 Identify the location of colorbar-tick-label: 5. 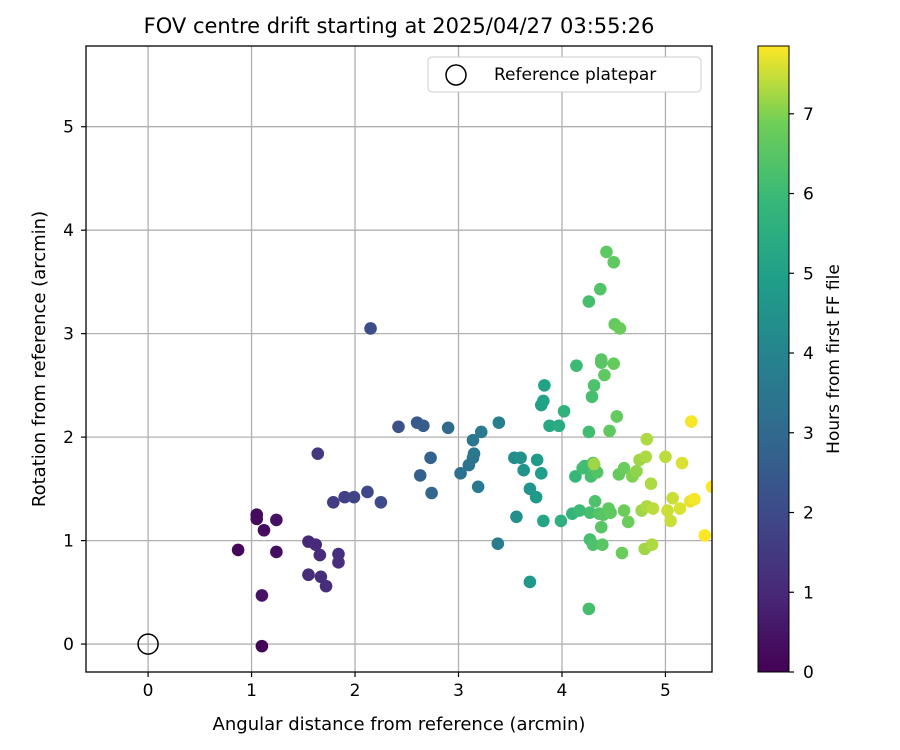
(808, 274).